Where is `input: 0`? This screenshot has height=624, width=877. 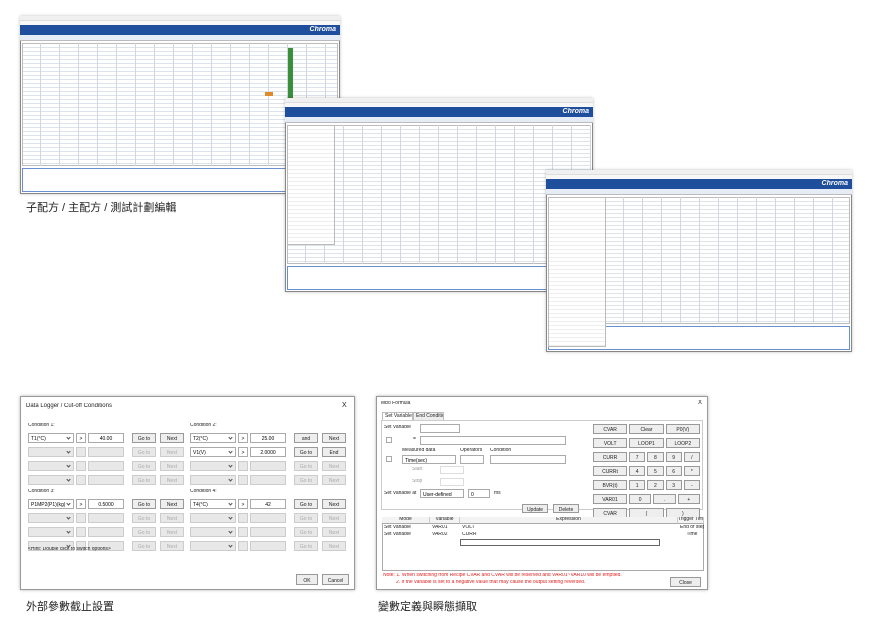
input: 0 is located at coordinates (479, 493).